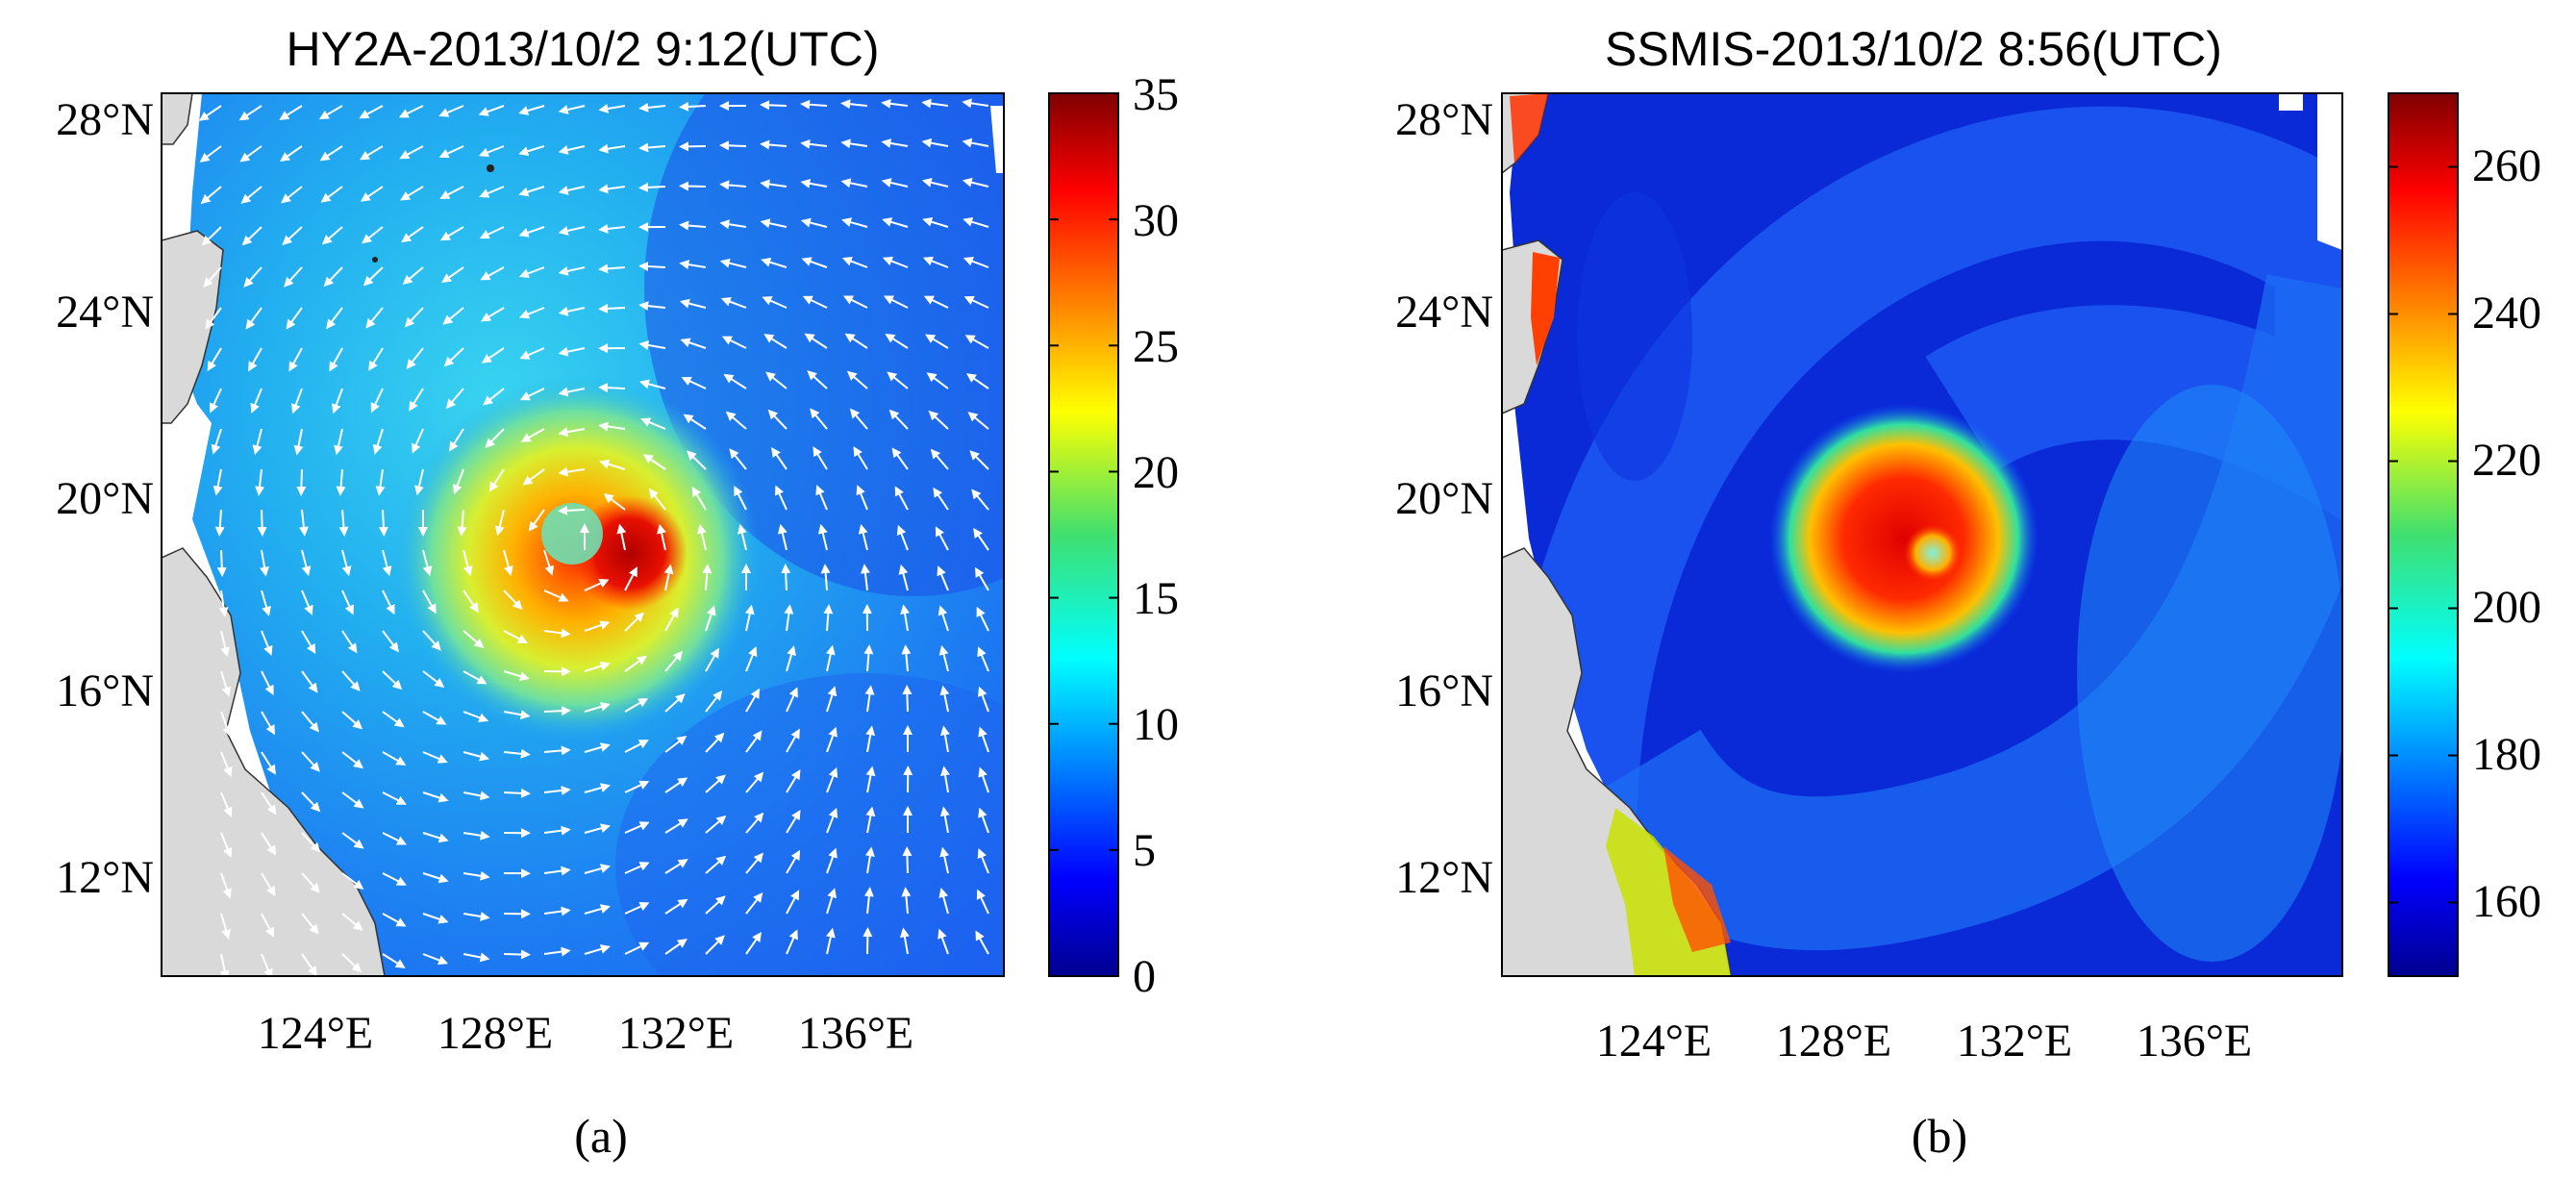 This screenshot has width=2576, height=1180. Describe the element at coordinates (1444, 119) in the screenshot. I see `lat-label-28n-b: 28°N` at that location.